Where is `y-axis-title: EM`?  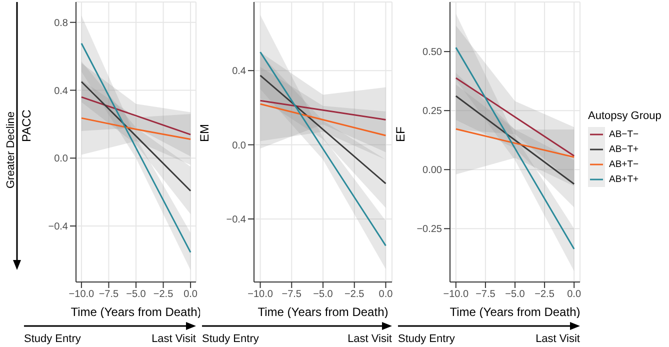 y-axis-title: EM is located at coordinates (204, 133).